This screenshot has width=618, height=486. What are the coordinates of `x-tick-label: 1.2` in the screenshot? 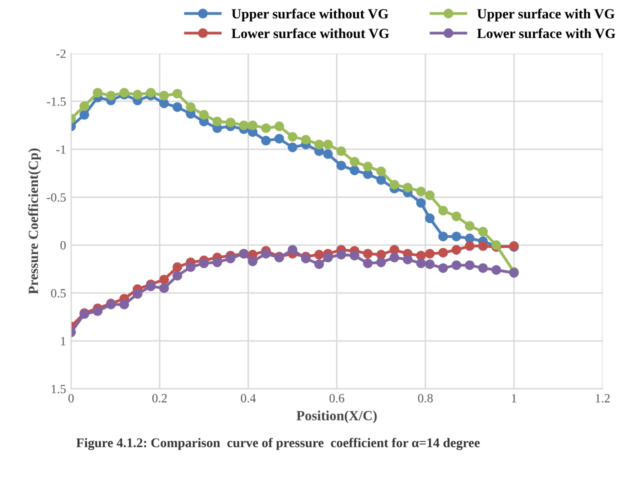 It's located at (603, 398).